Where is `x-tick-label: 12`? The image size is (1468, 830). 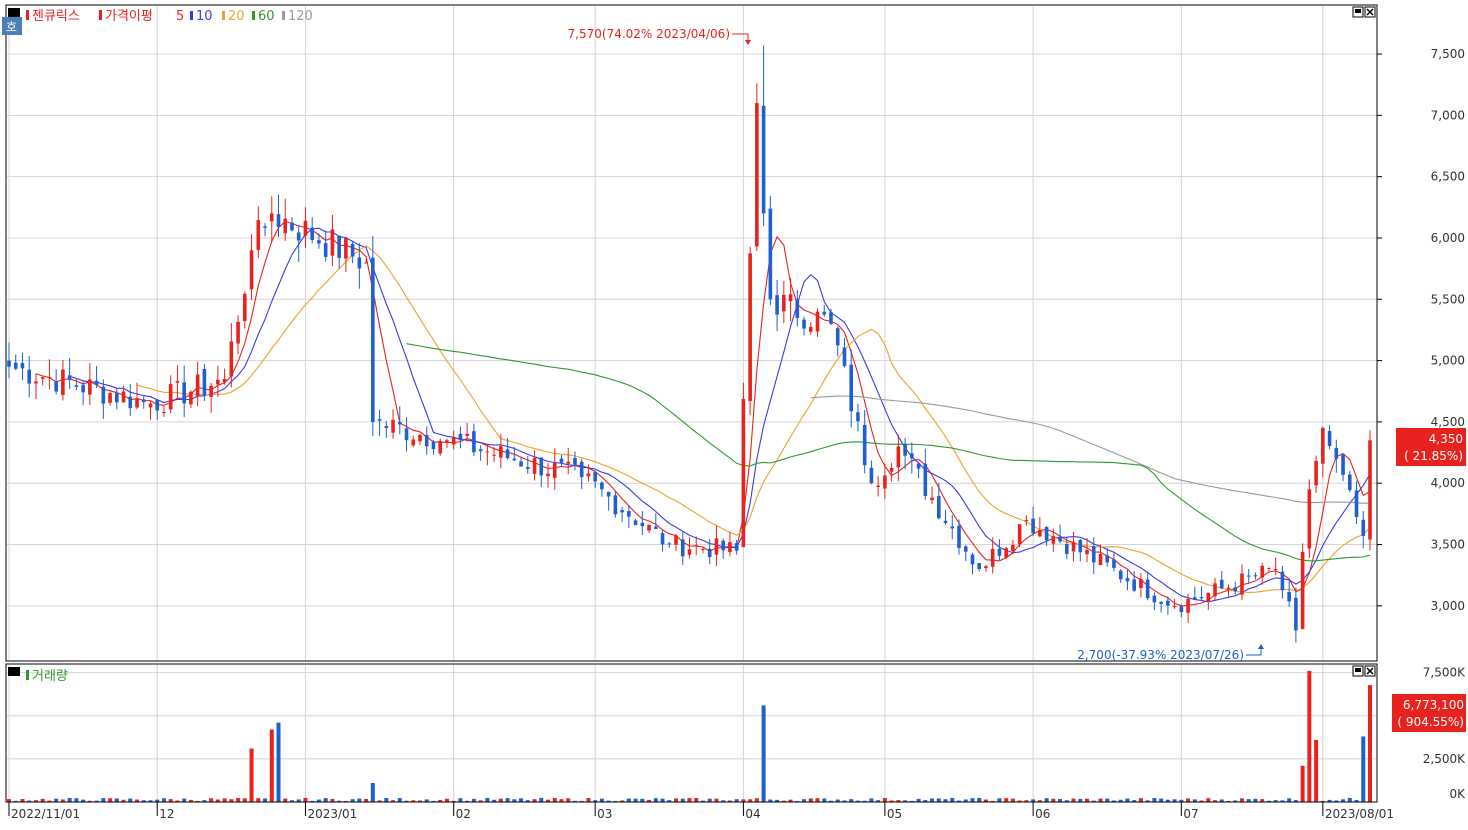
x-tick-label: 12 is located at coordinates (166, 814).